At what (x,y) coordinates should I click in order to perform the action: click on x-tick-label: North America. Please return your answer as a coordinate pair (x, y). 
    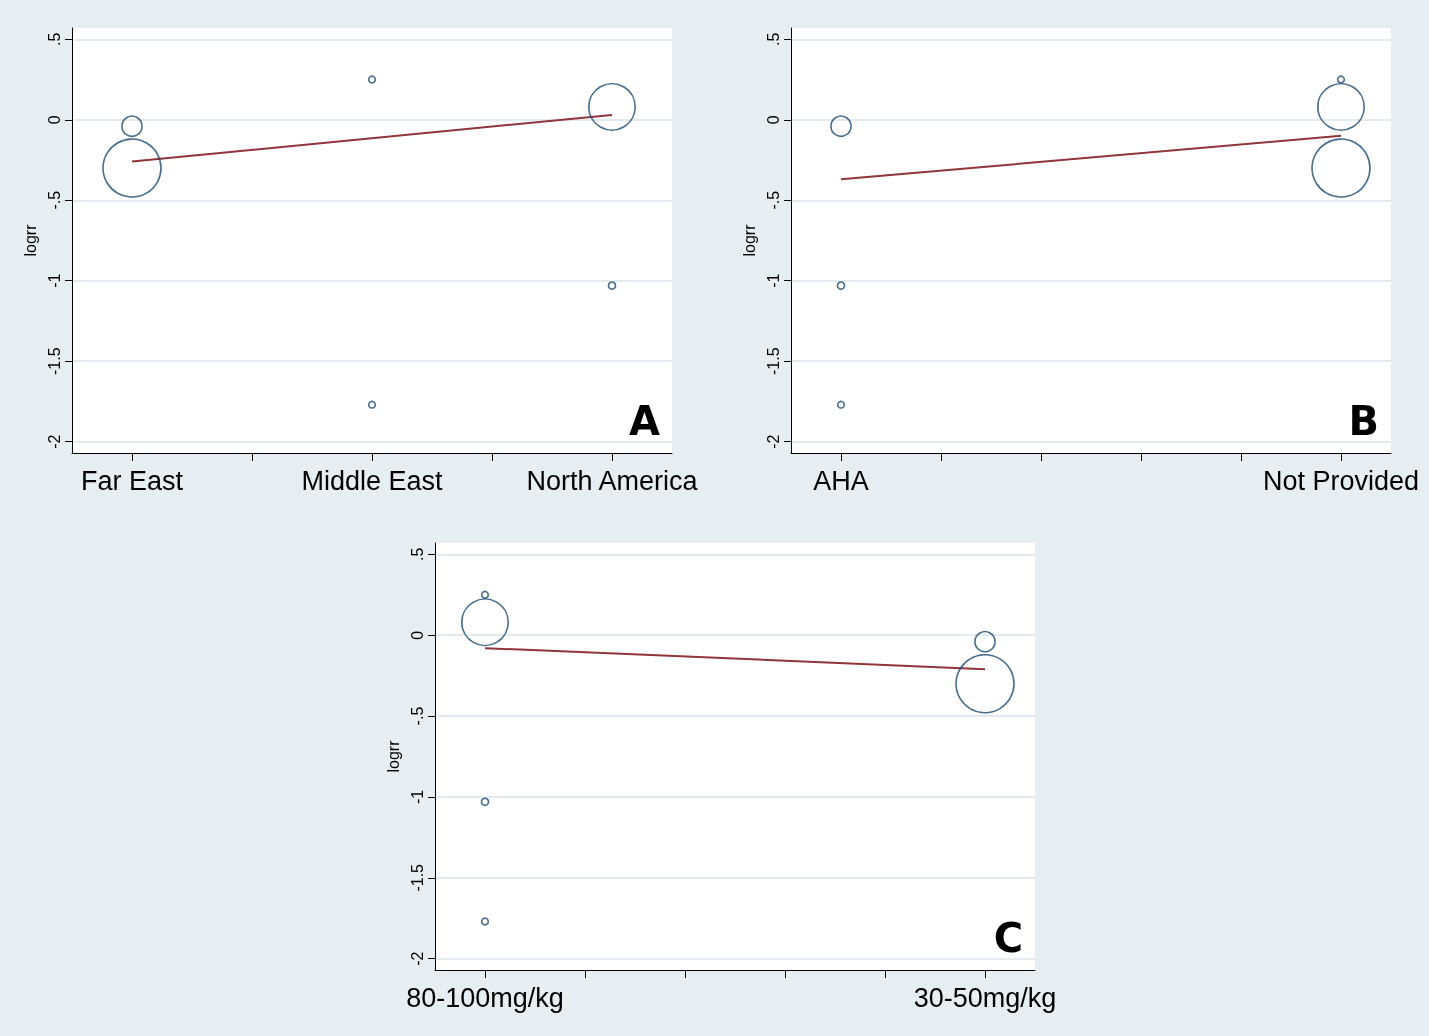
    Looking at the image, I should click on (612, 480).